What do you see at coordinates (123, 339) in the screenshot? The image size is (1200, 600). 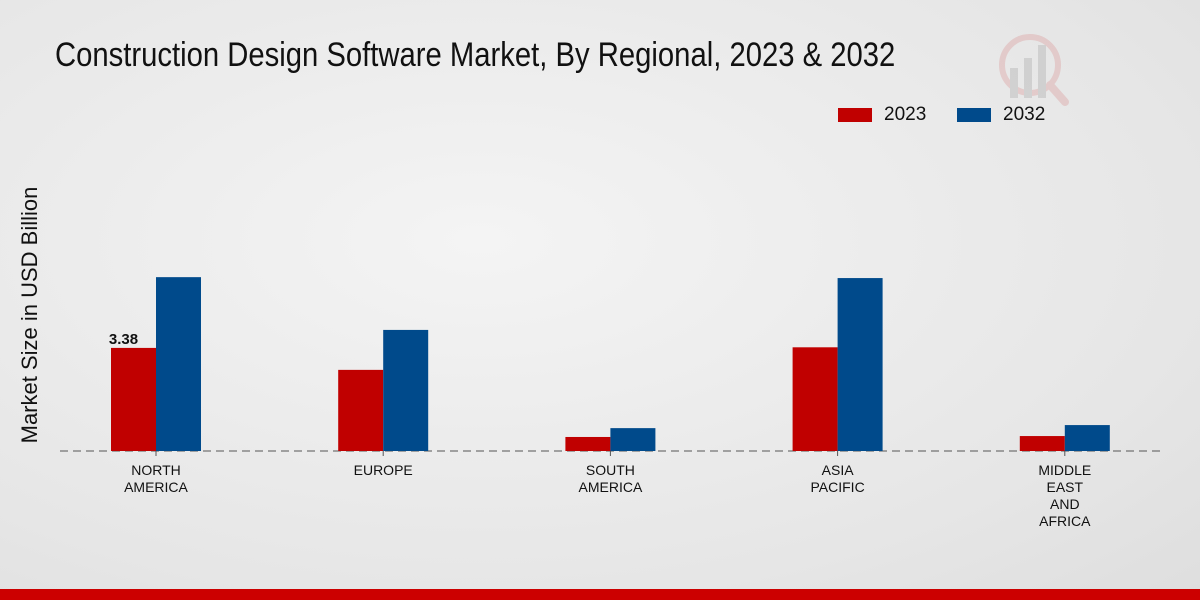 I see `data-label: 3.38` at bounding box center [123, 339].